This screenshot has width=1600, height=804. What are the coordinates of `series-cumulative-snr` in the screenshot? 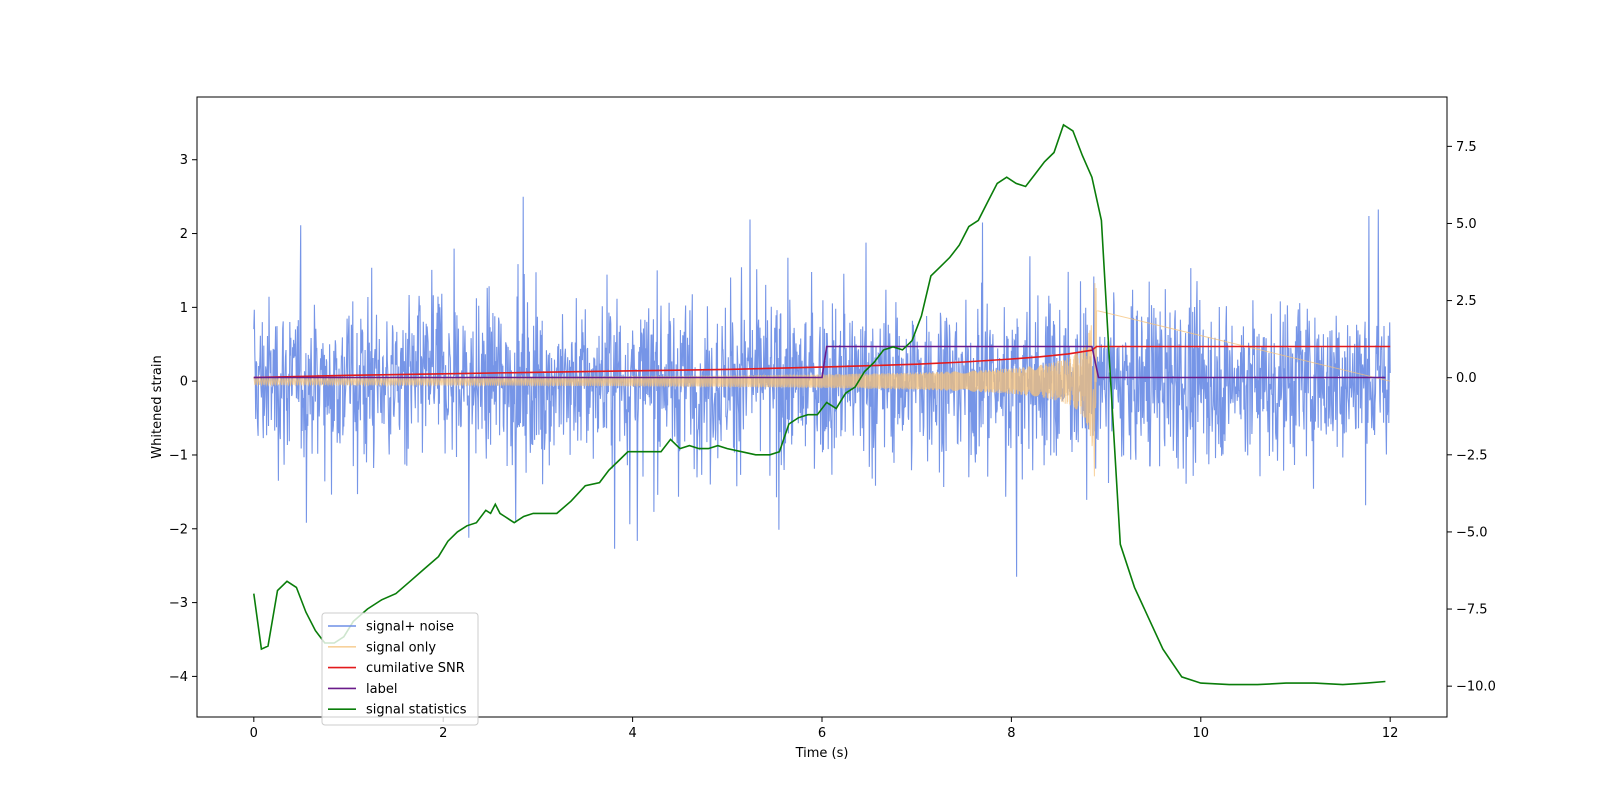 It's located at (822, 362).